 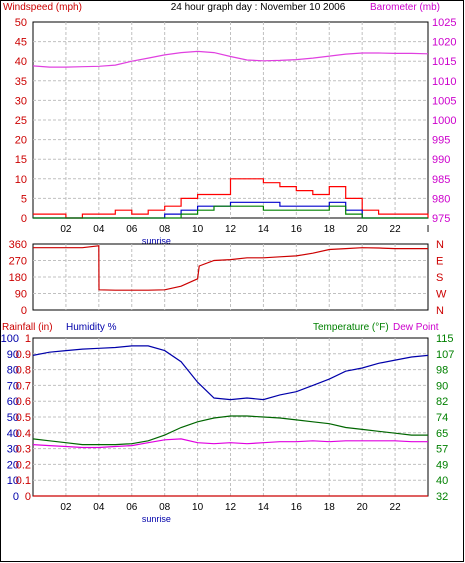 I want to click on rainfall-tick-label: 0.4, so click(x=23, y=434).